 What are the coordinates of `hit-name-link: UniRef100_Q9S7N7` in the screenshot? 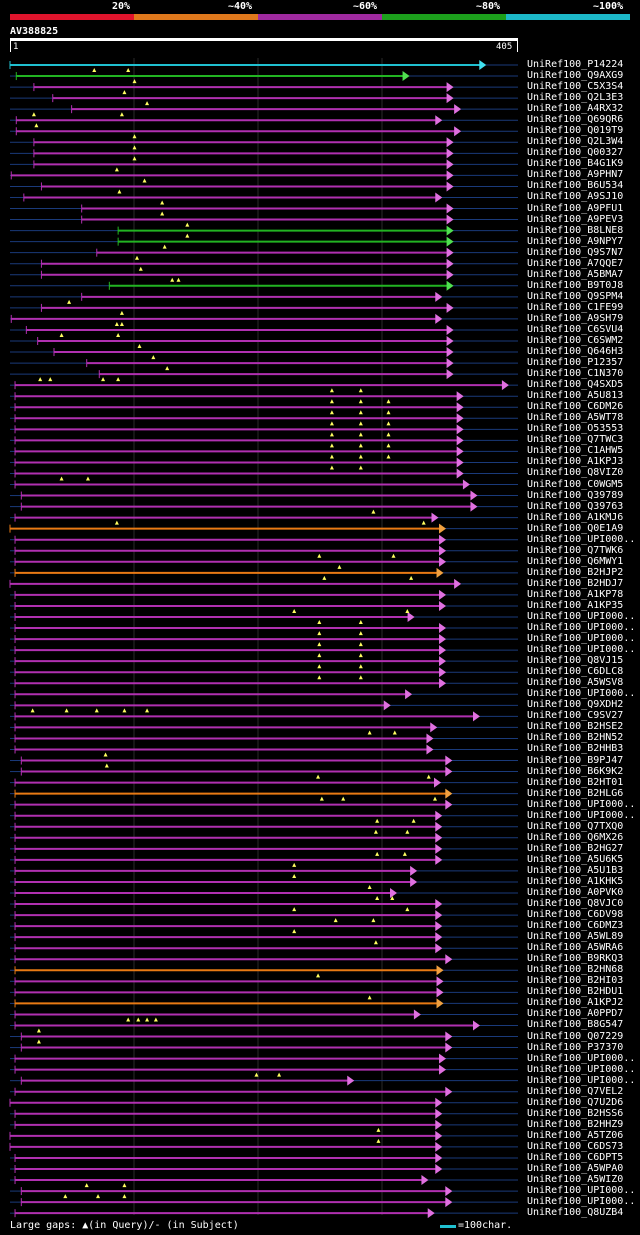 It's located at (575, 252).